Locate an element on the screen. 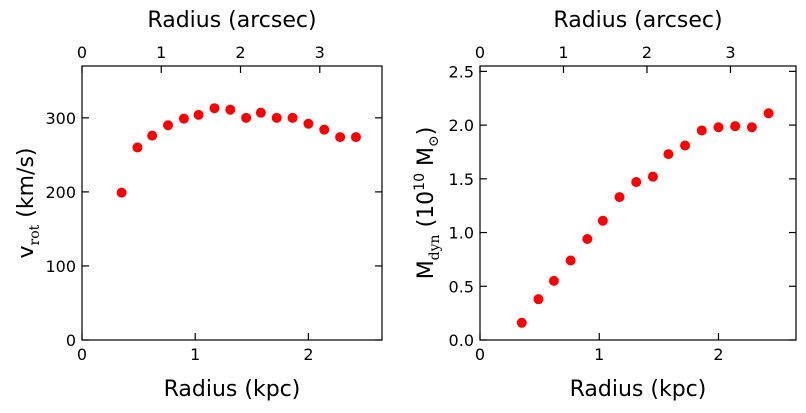 This screenshot has width=806, height=413. y-axis-title: vrot (km/s) is located at coordinates (28, 203).